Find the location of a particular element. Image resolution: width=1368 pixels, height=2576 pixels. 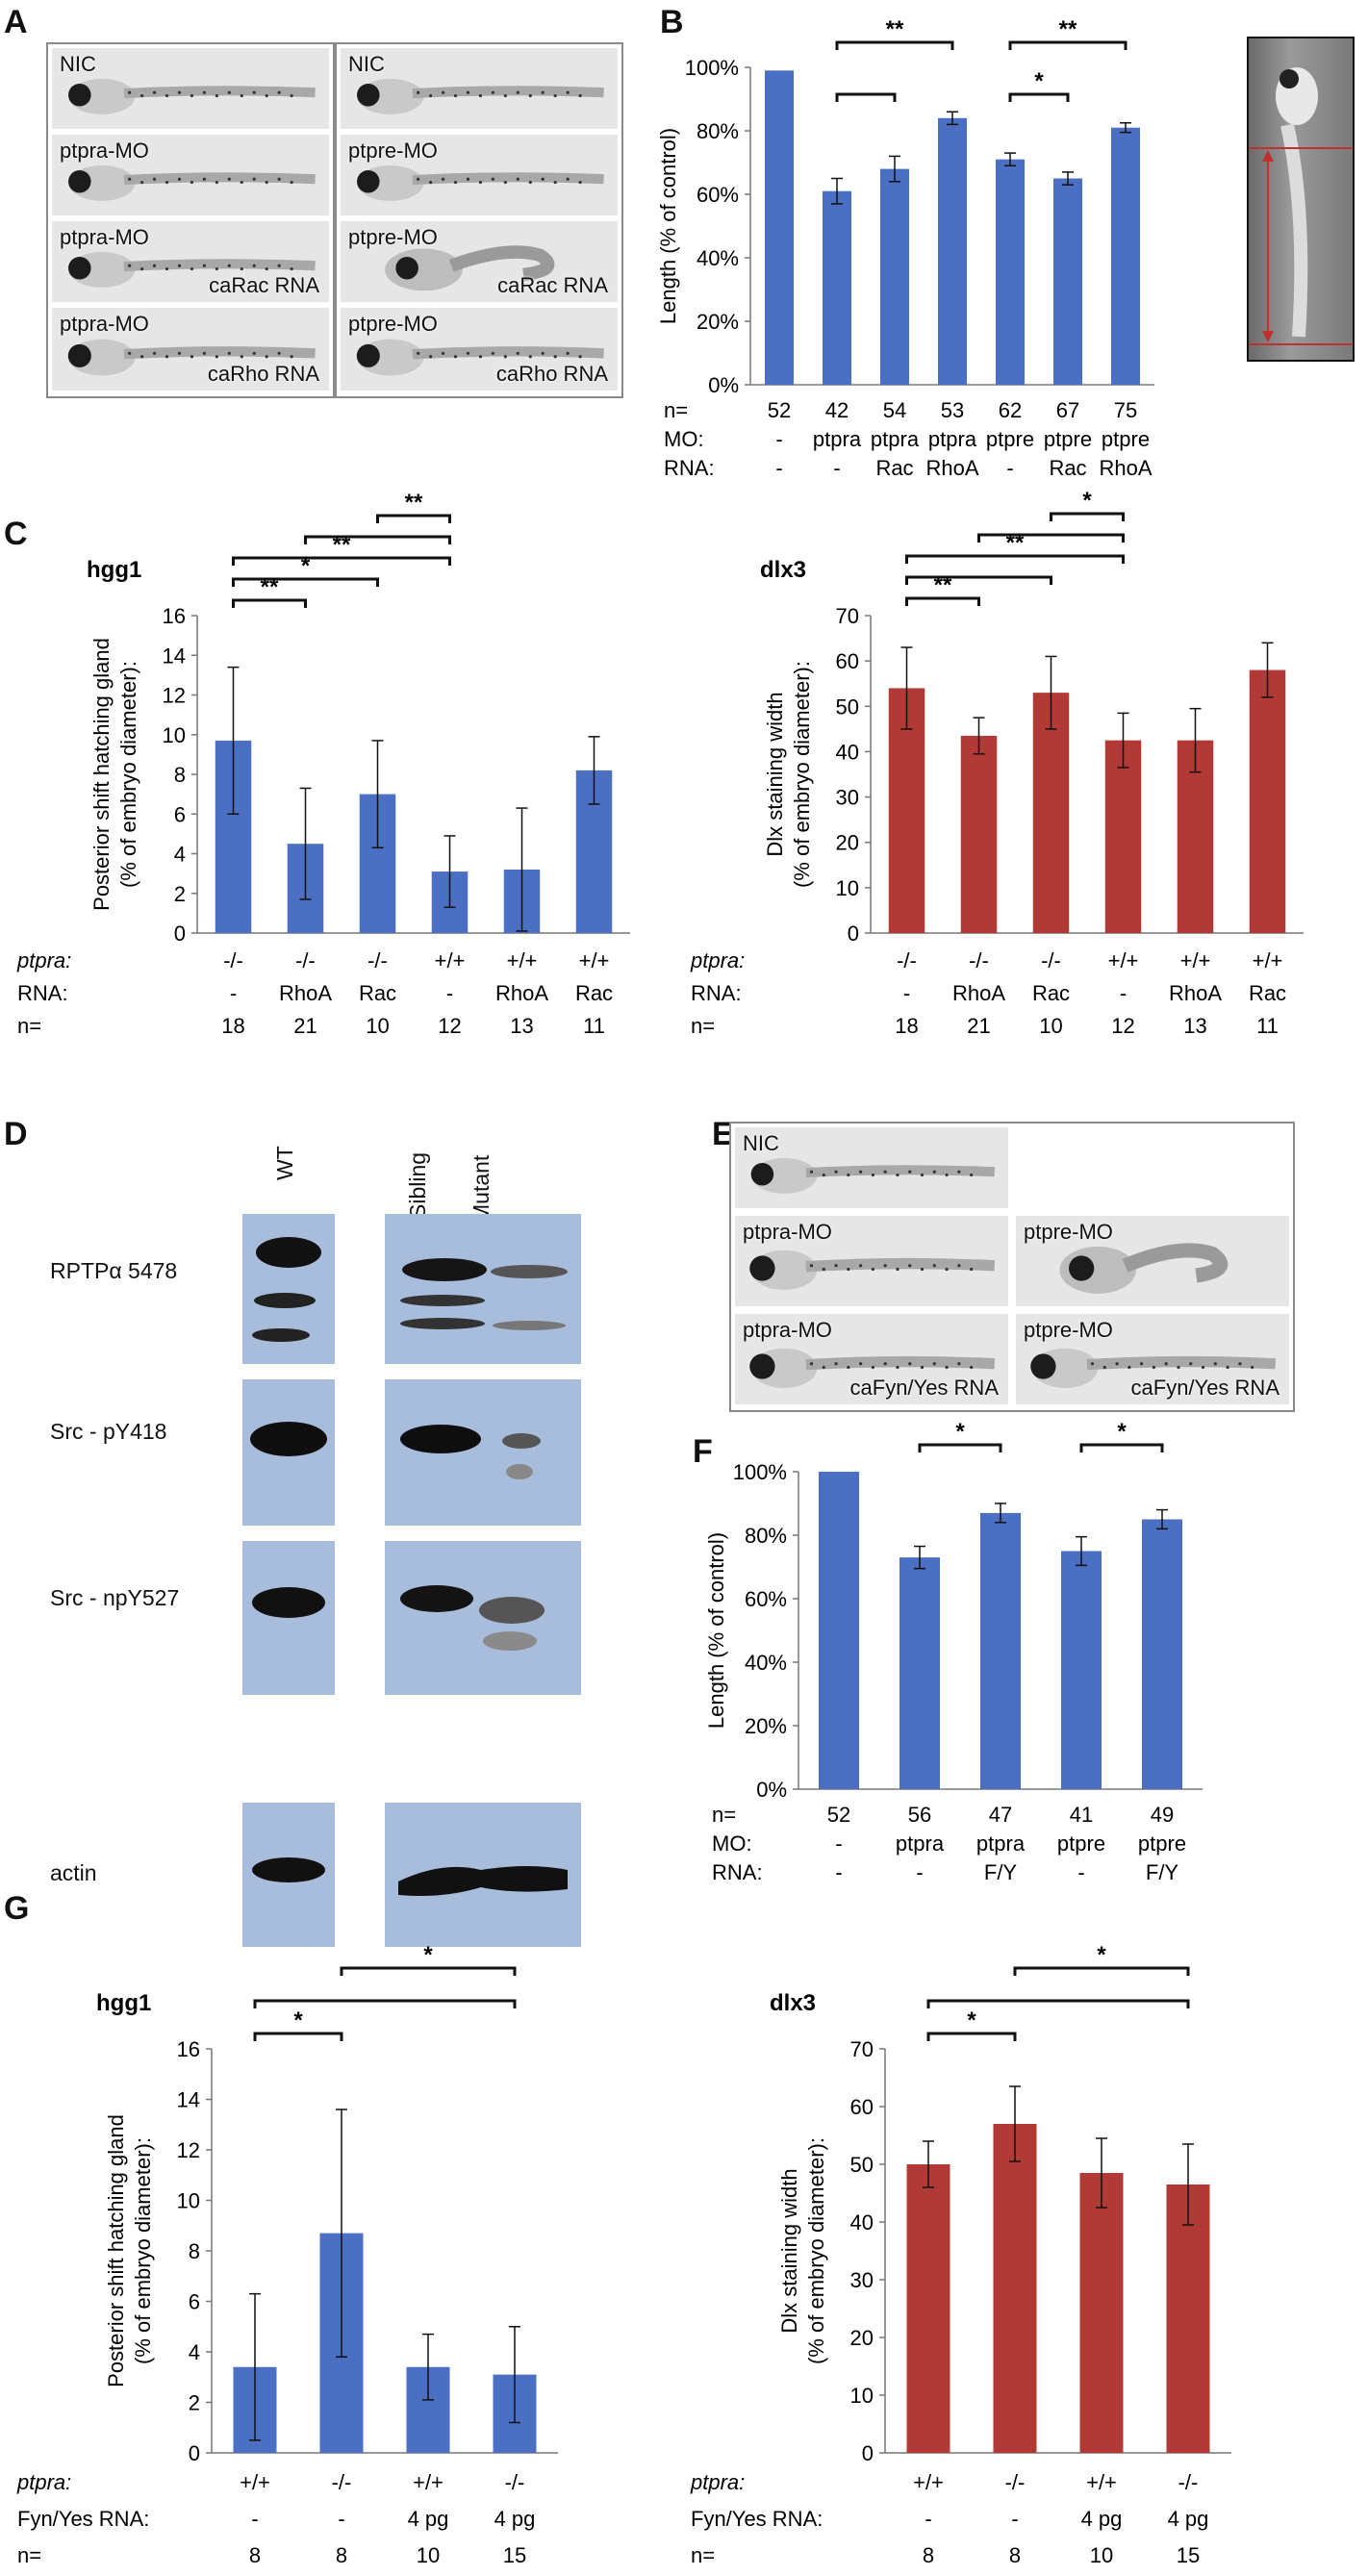

image-label: NIC is located at coordinates (761, 1143).